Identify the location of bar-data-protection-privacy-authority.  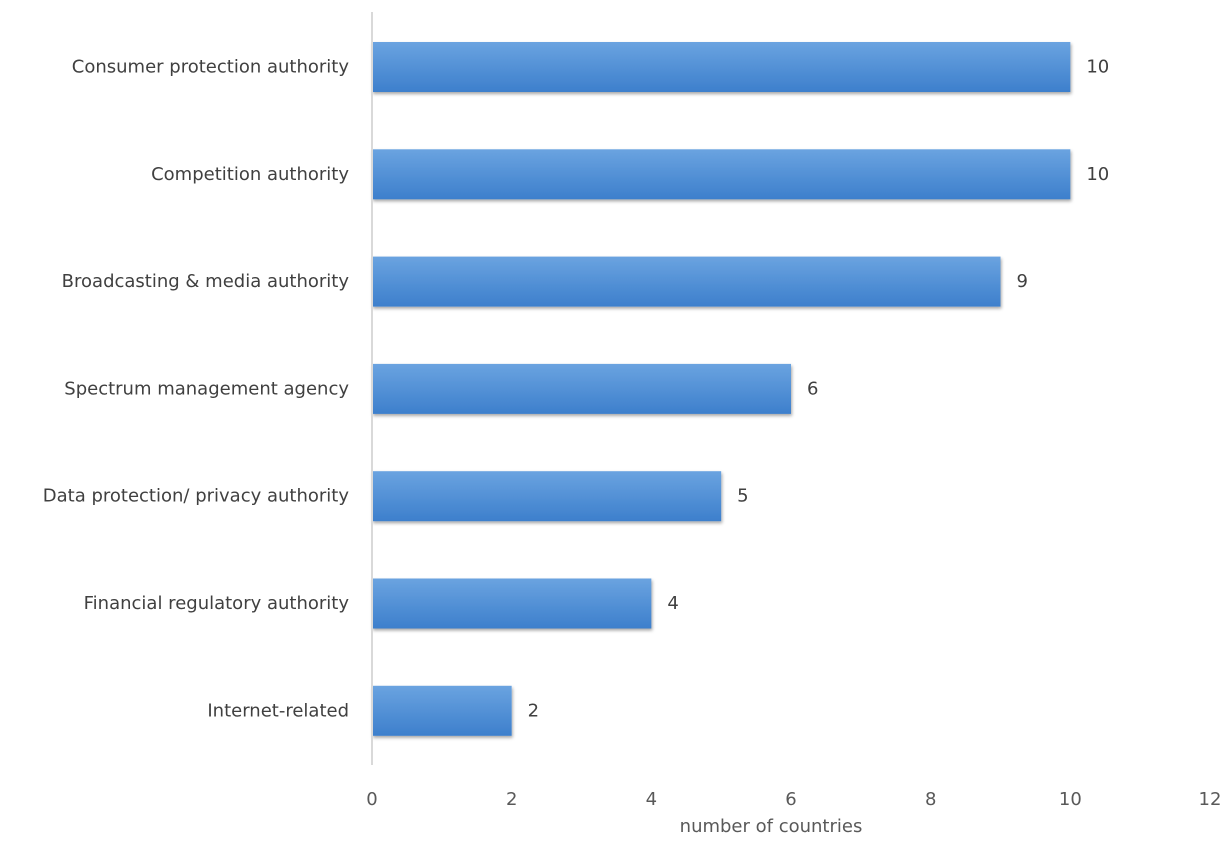
(547, 496).